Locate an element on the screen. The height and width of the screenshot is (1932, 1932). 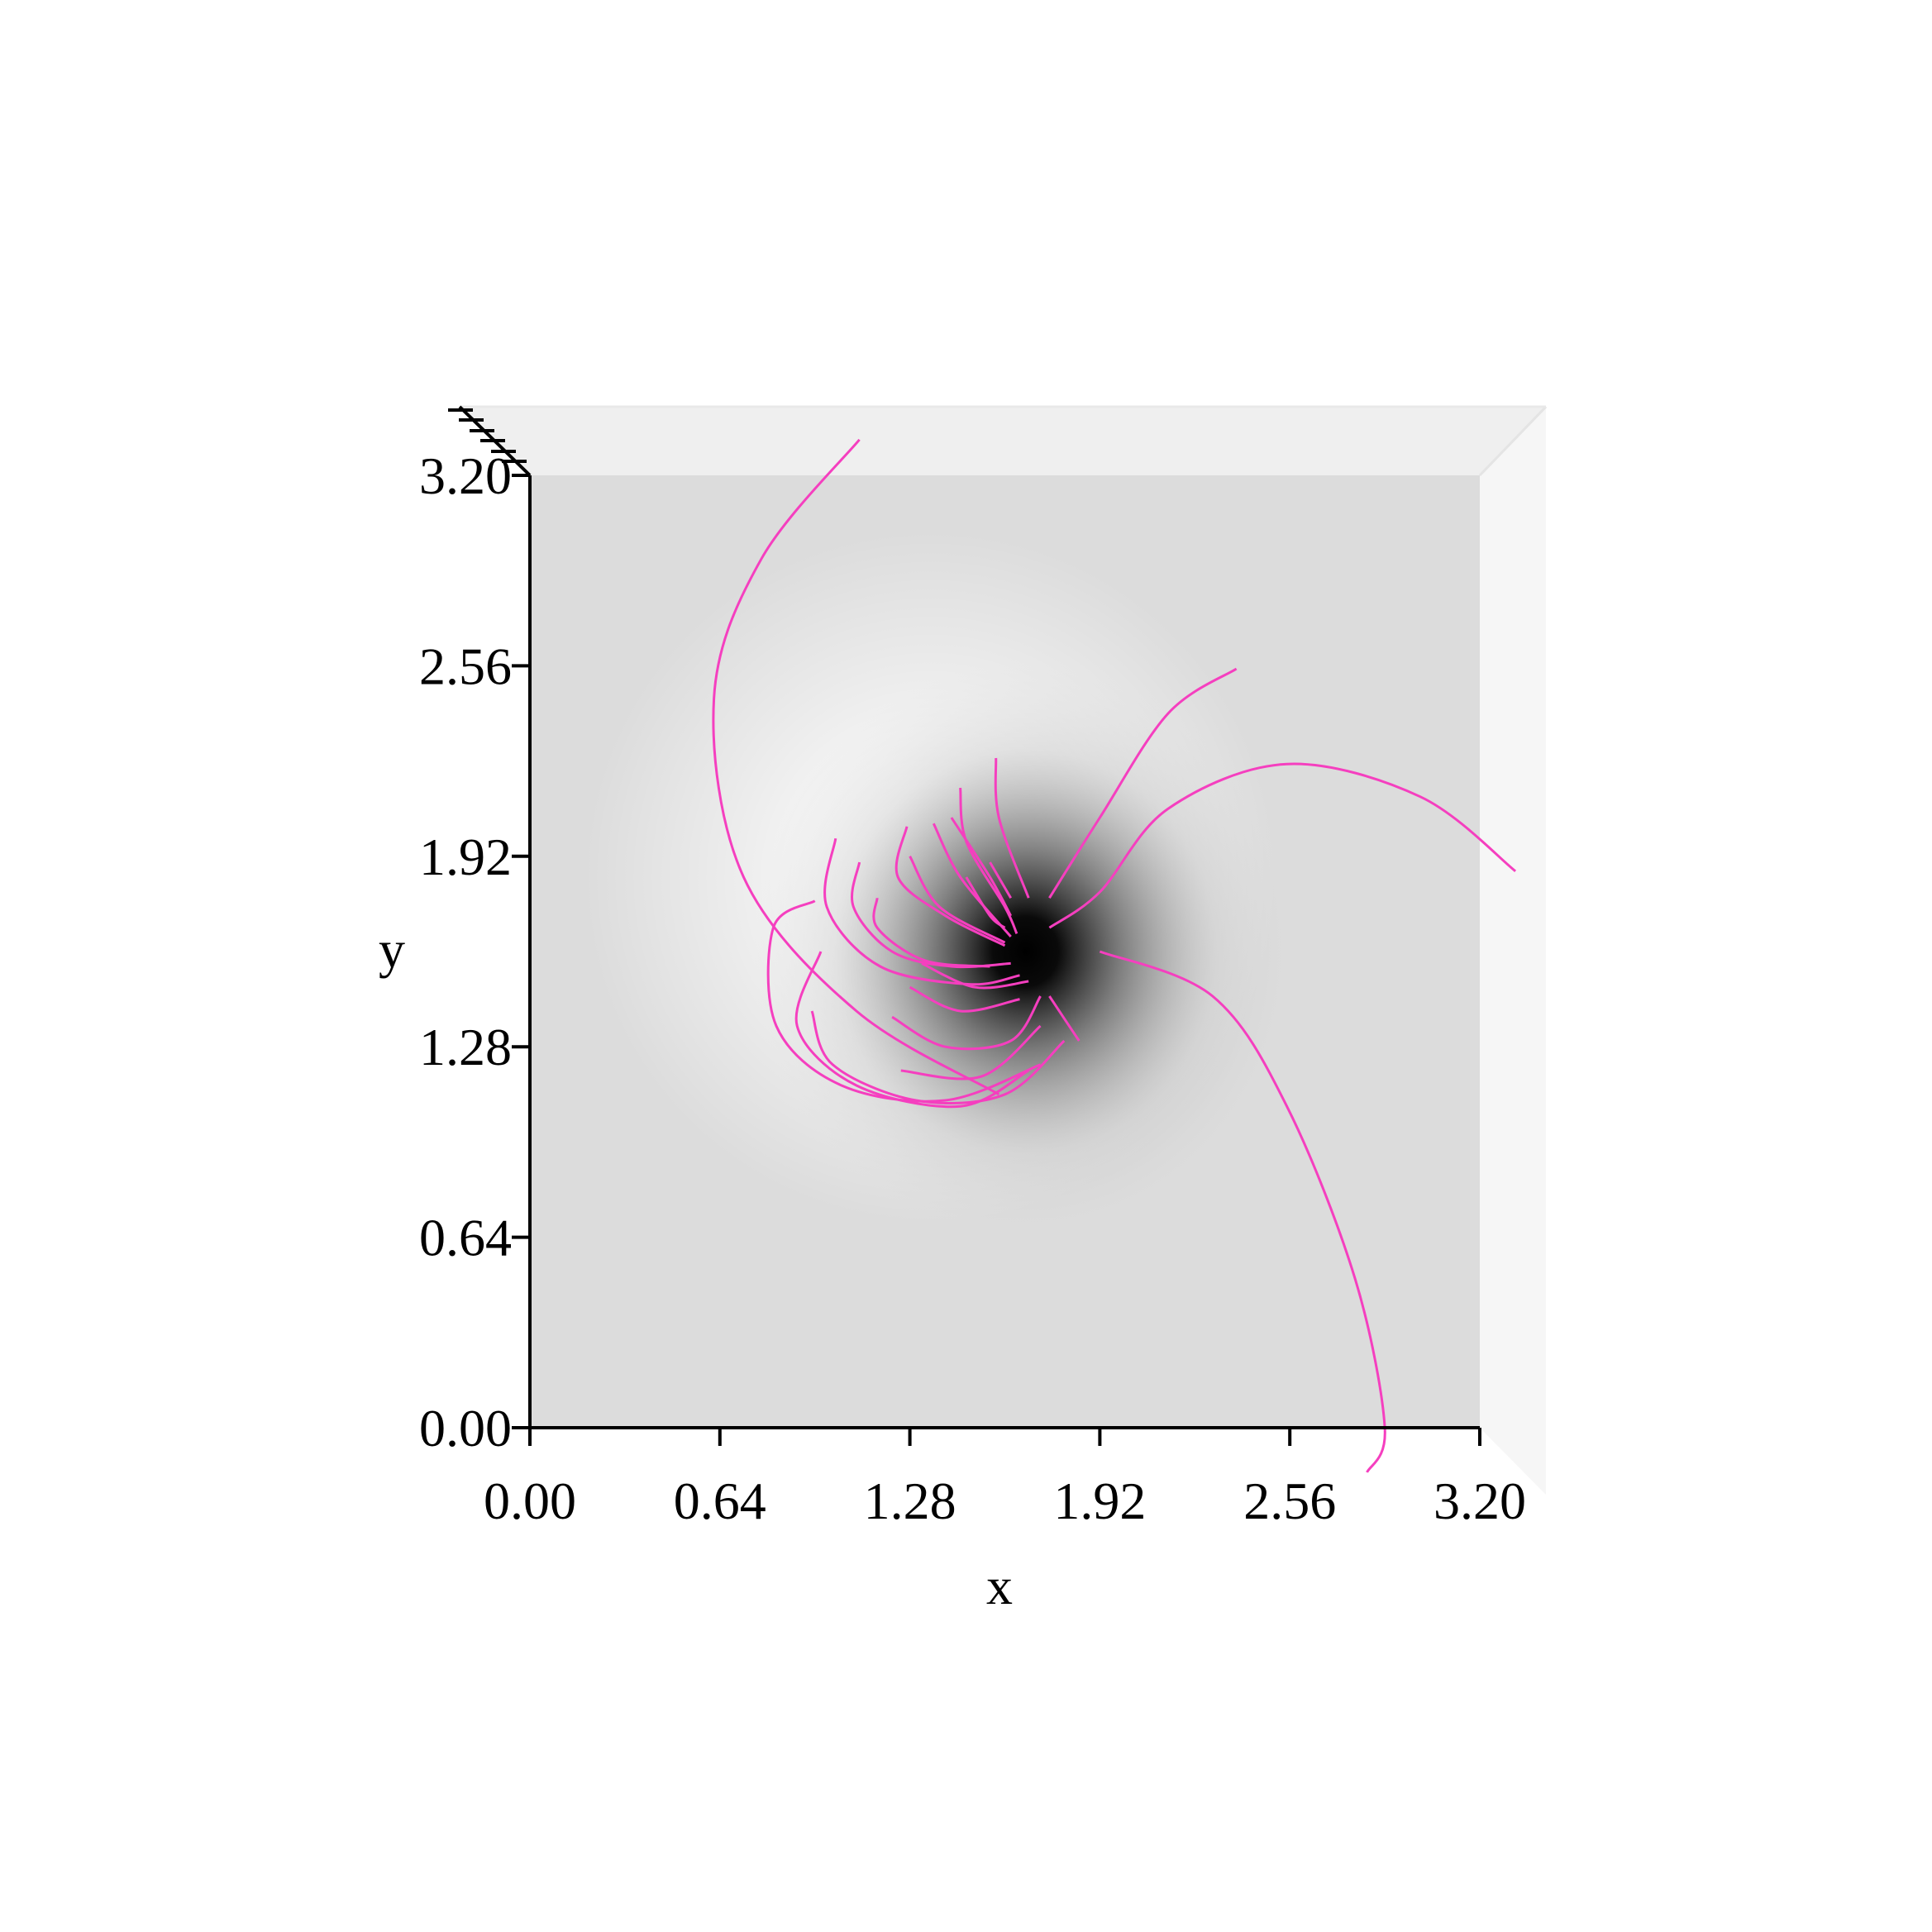
y-tick-label: 0.64 is located at coordinates (465, 1238).